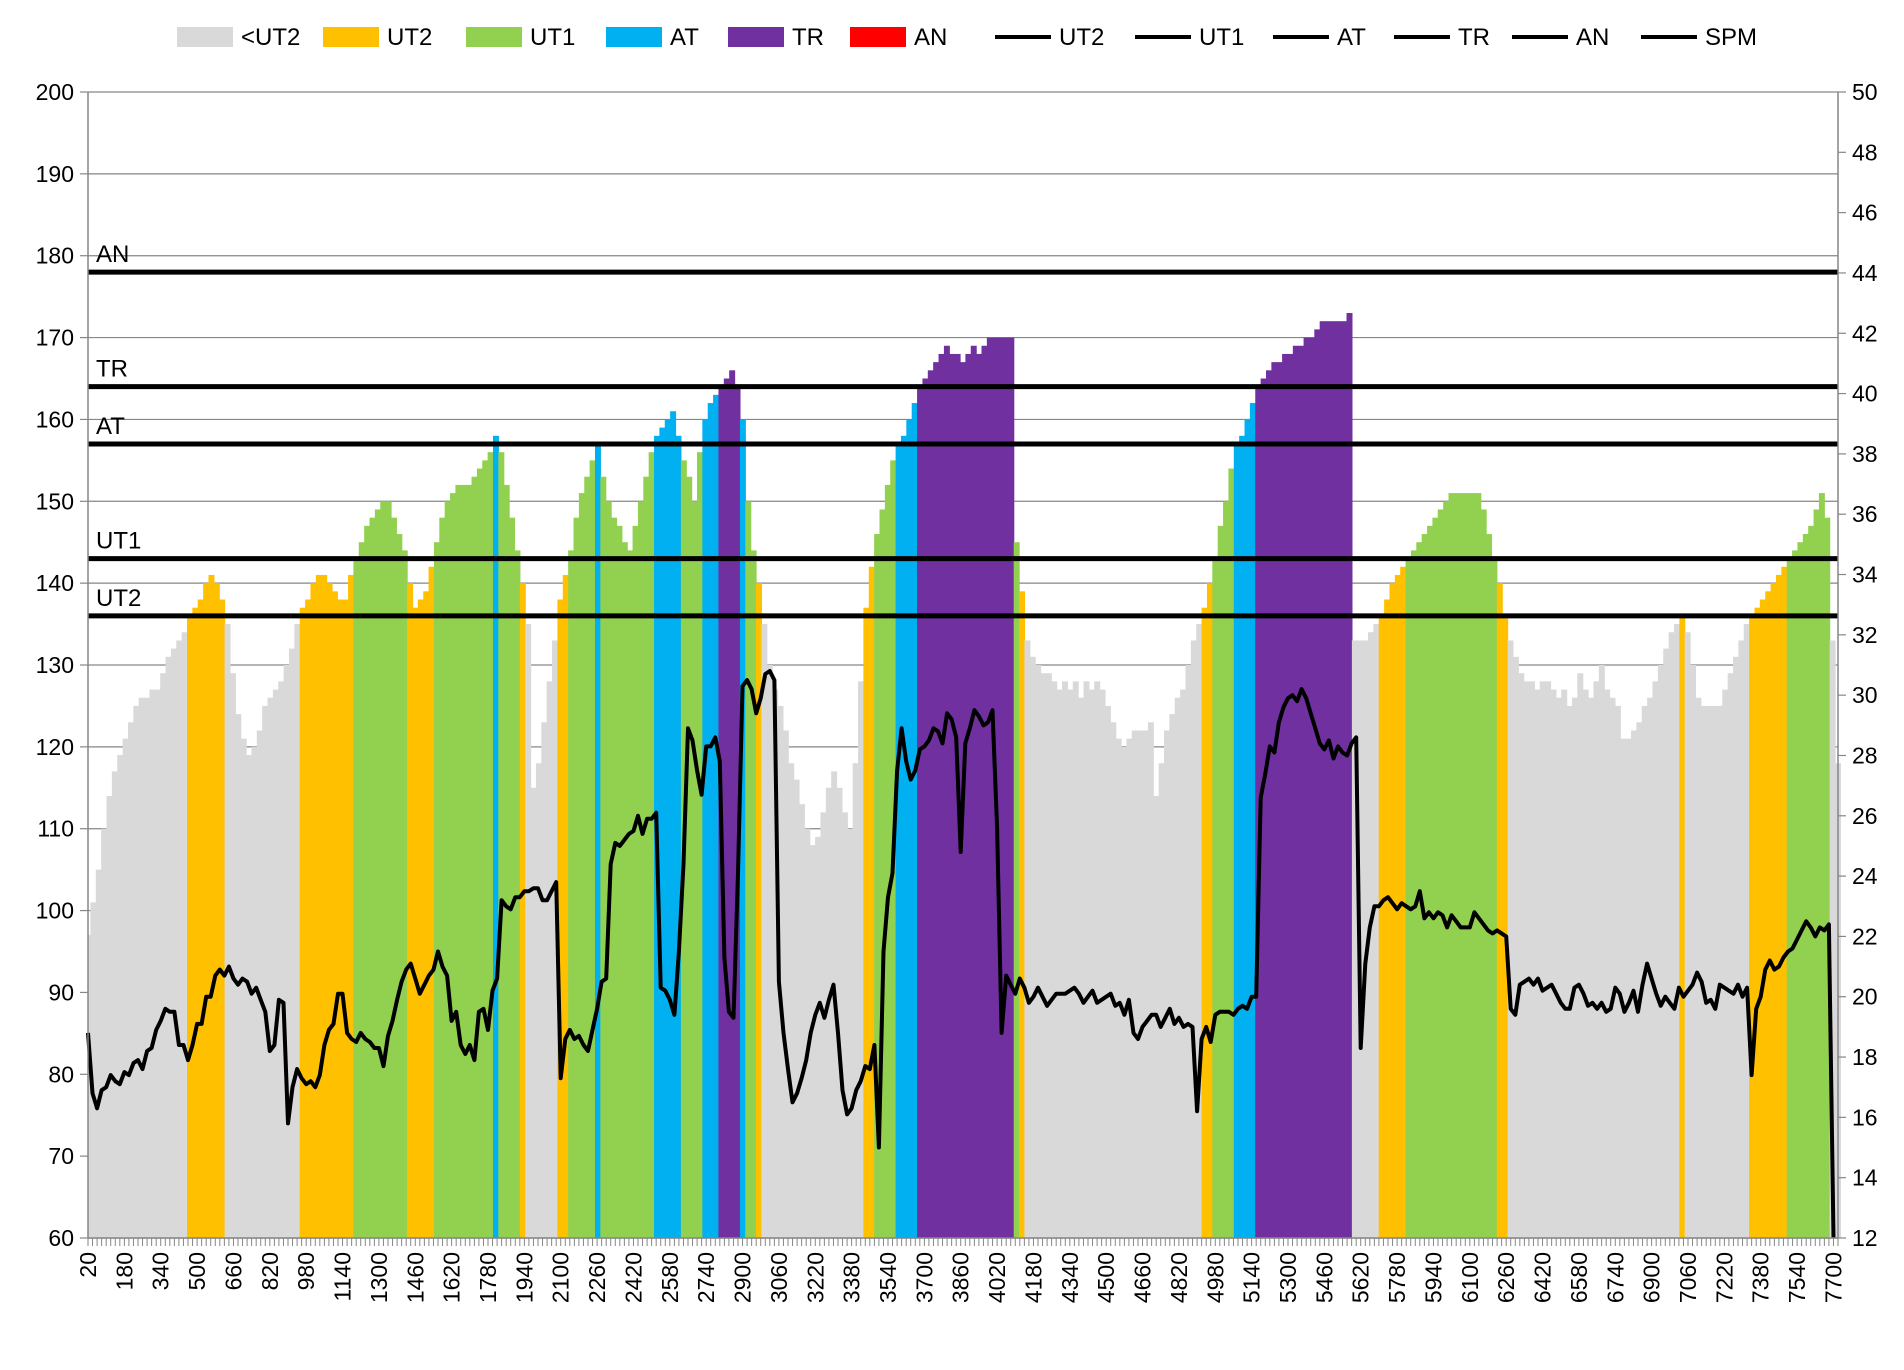  What do you see at coordinates (55, 338) in the screenshot?
I see `y-left-tick-label: 170` at bounding box center [55, 338].